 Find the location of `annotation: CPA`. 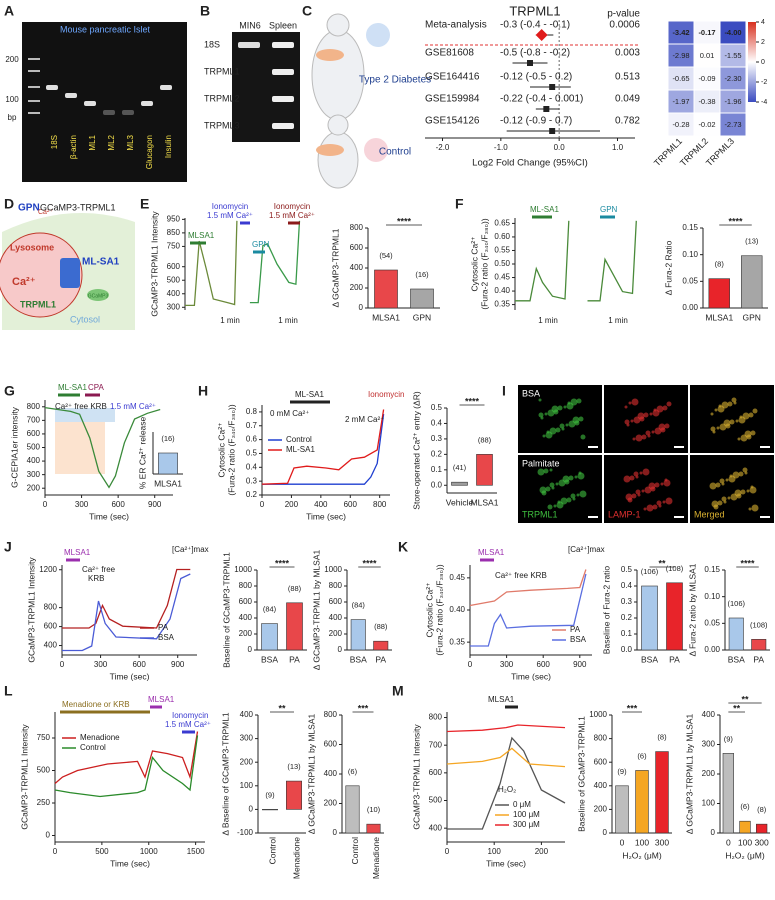

annotation: CPA is located at coordinates (96, 387).